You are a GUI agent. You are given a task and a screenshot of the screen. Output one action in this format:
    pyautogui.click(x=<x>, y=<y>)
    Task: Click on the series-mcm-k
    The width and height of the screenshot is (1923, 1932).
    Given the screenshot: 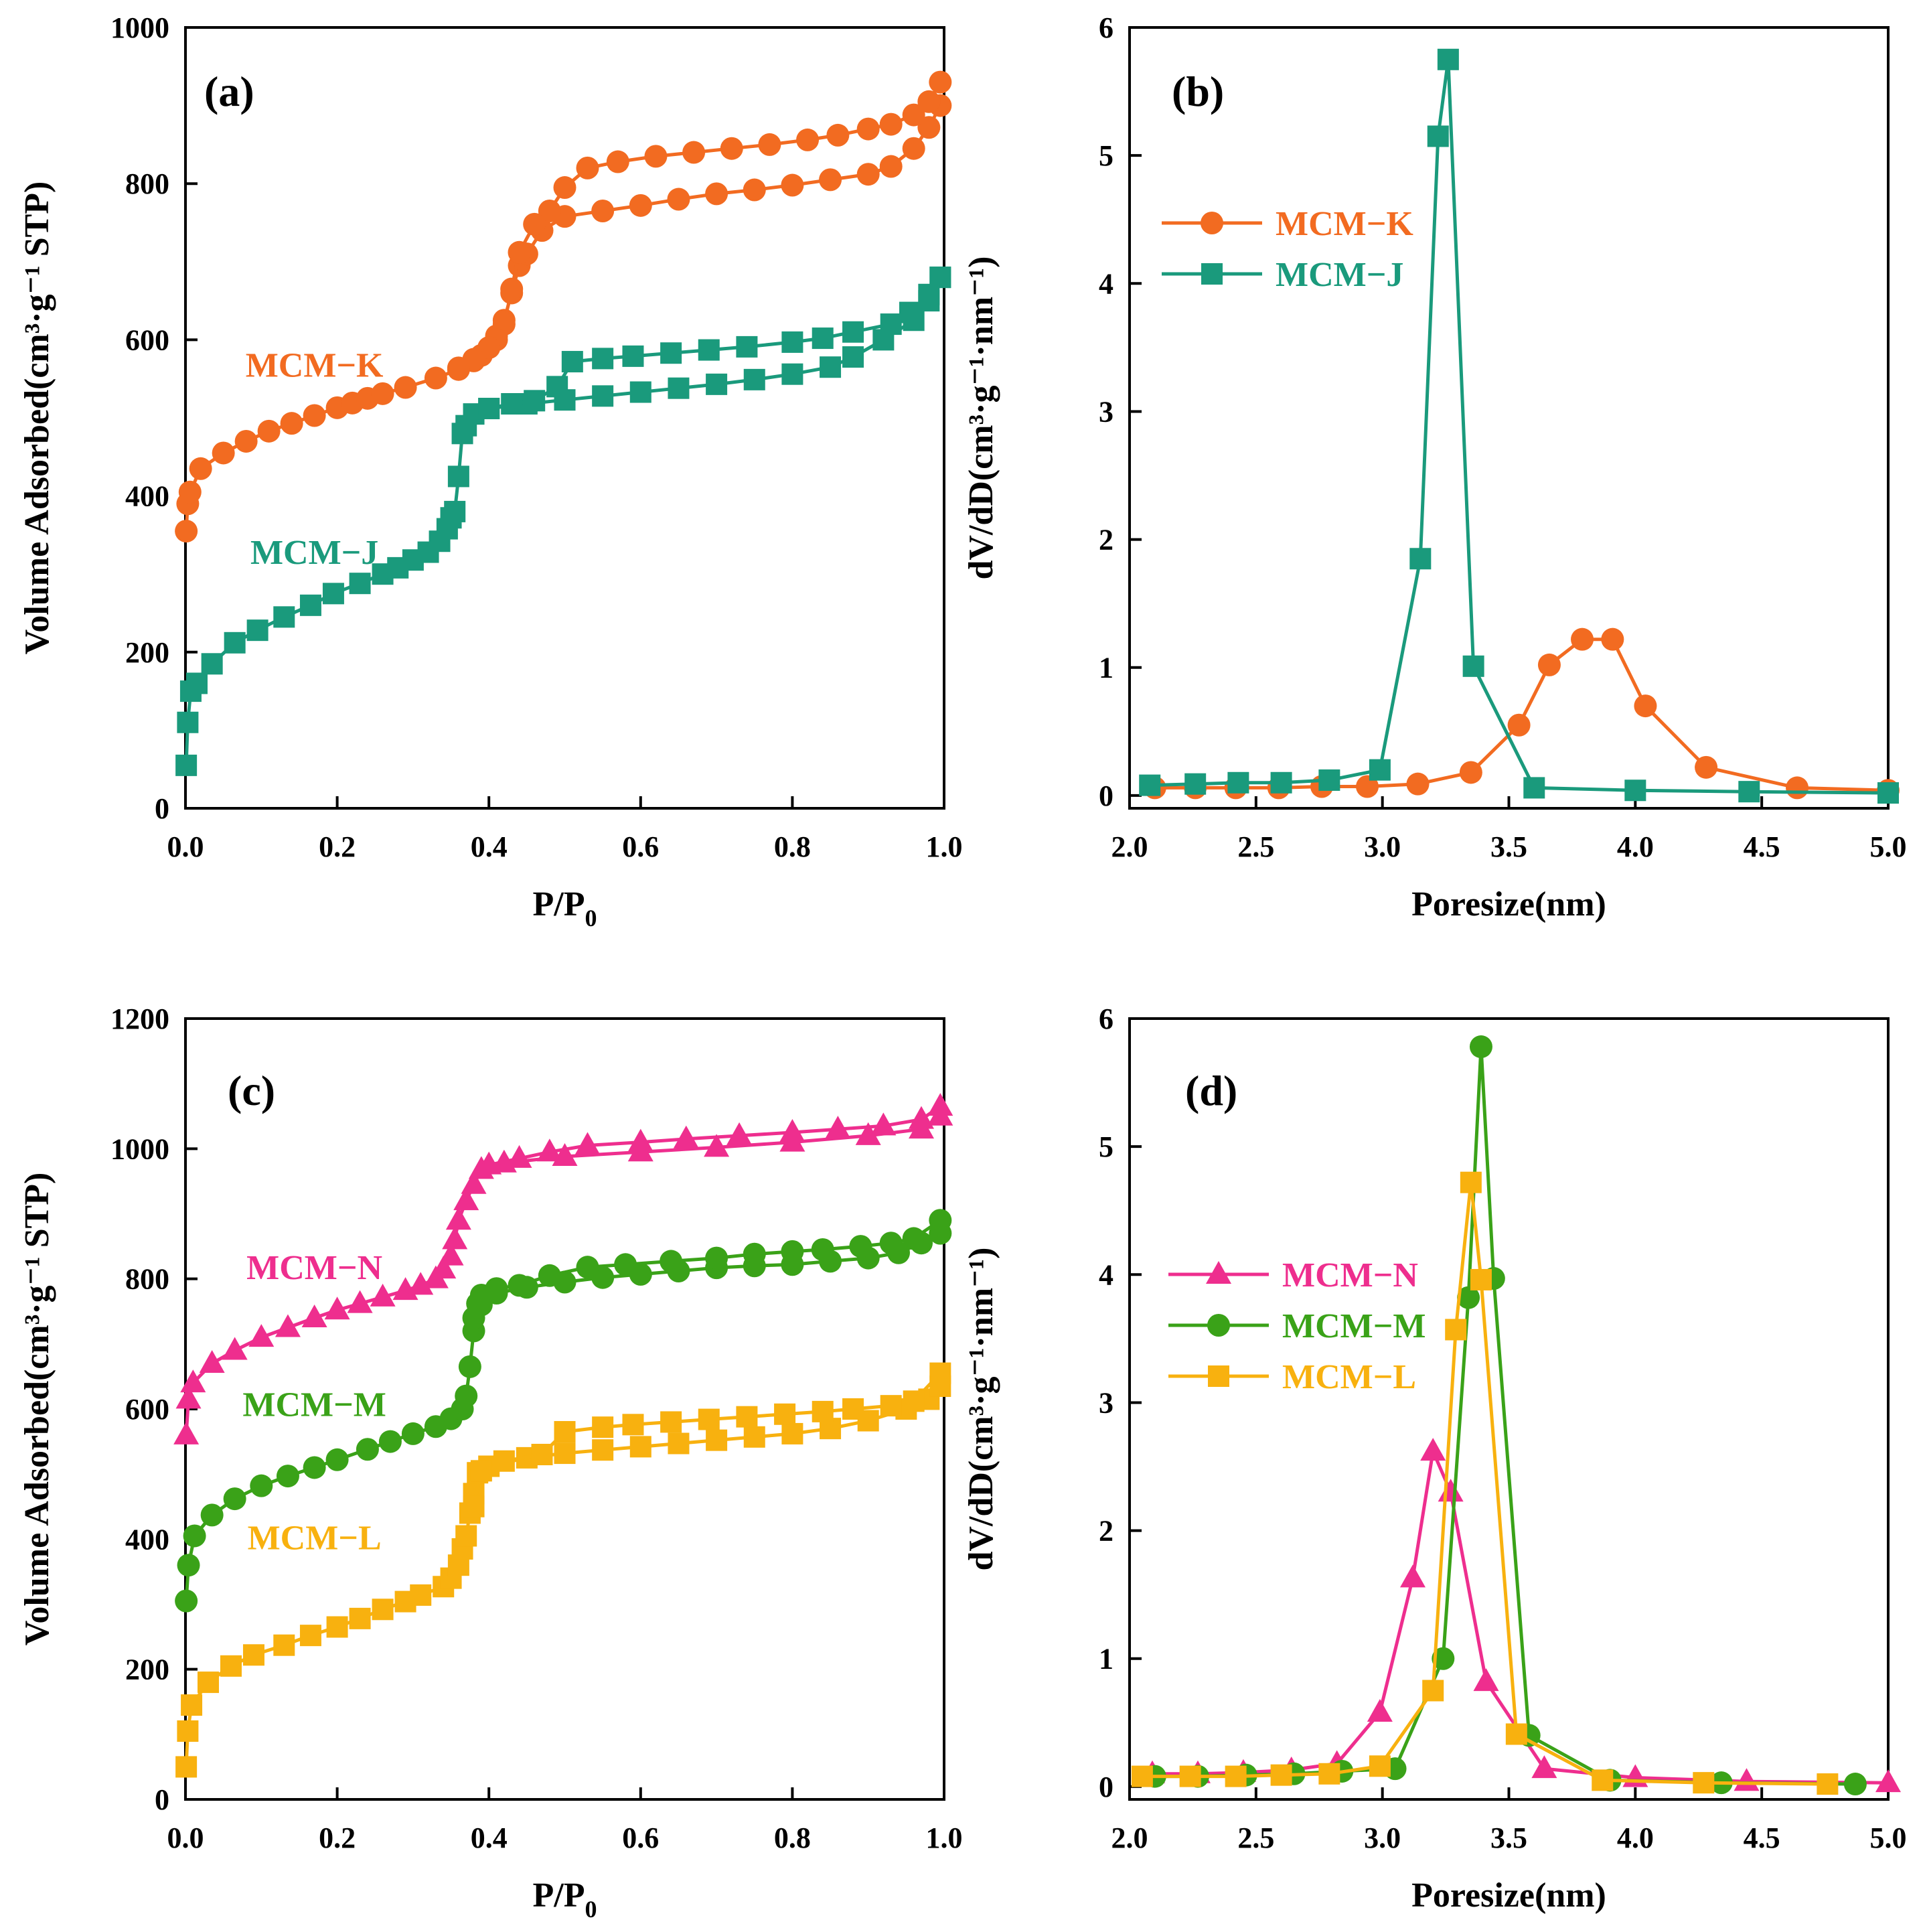 What is the action you would take?
    pyautogui.click(x=1521, y=714)
    